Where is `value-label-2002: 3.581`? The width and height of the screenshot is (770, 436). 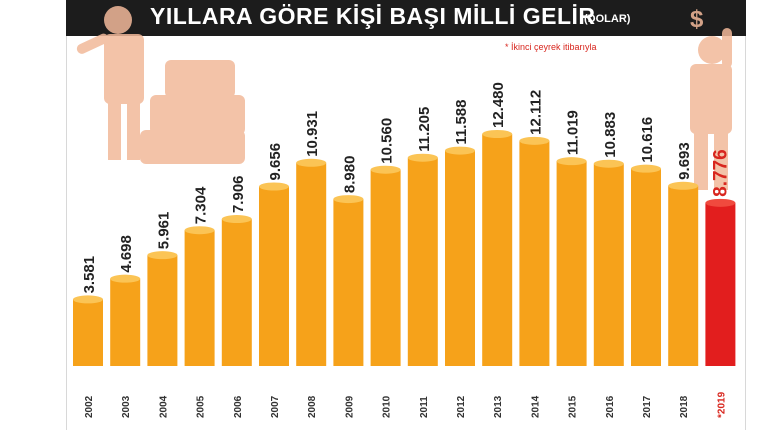 value-label-2002: 3.581 is located at coordinates (89, 275).